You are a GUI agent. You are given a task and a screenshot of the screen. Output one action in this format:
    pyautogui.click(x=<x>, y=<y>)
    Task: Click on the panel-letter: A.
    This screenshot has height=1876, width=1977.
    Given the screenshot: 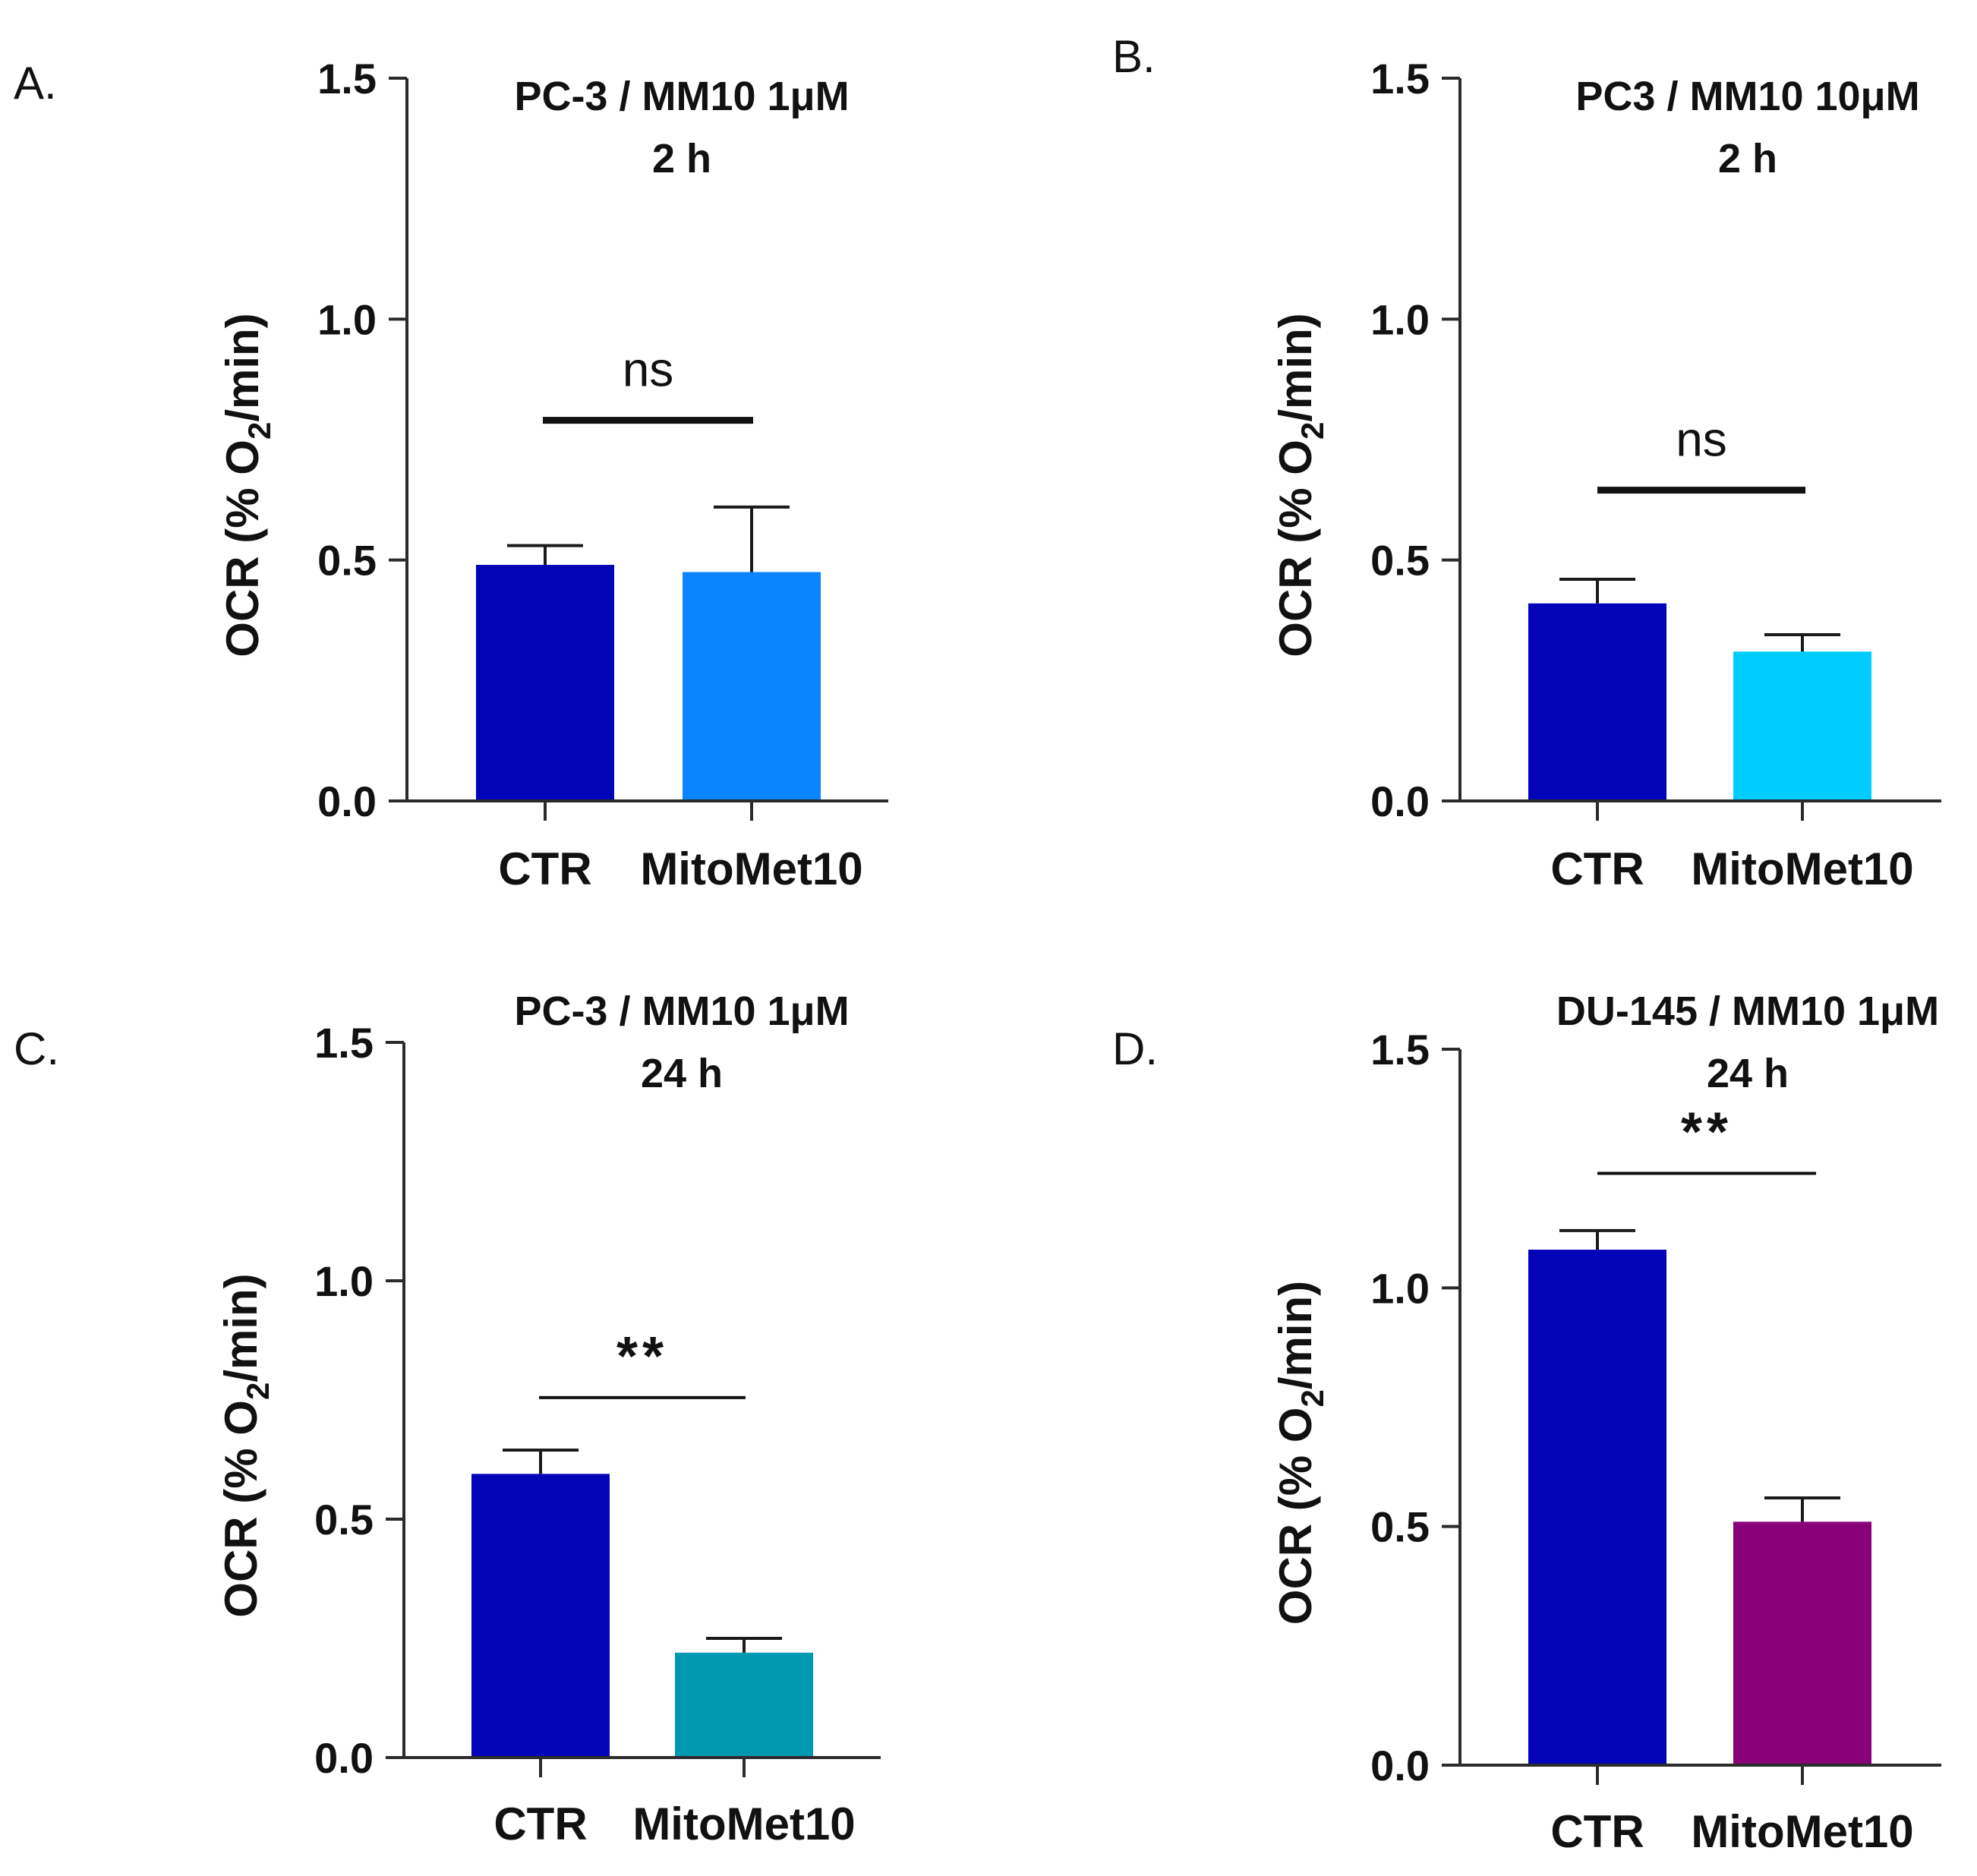 What is the action you would take?
    pyautogui.click(x=35, y=83)
    